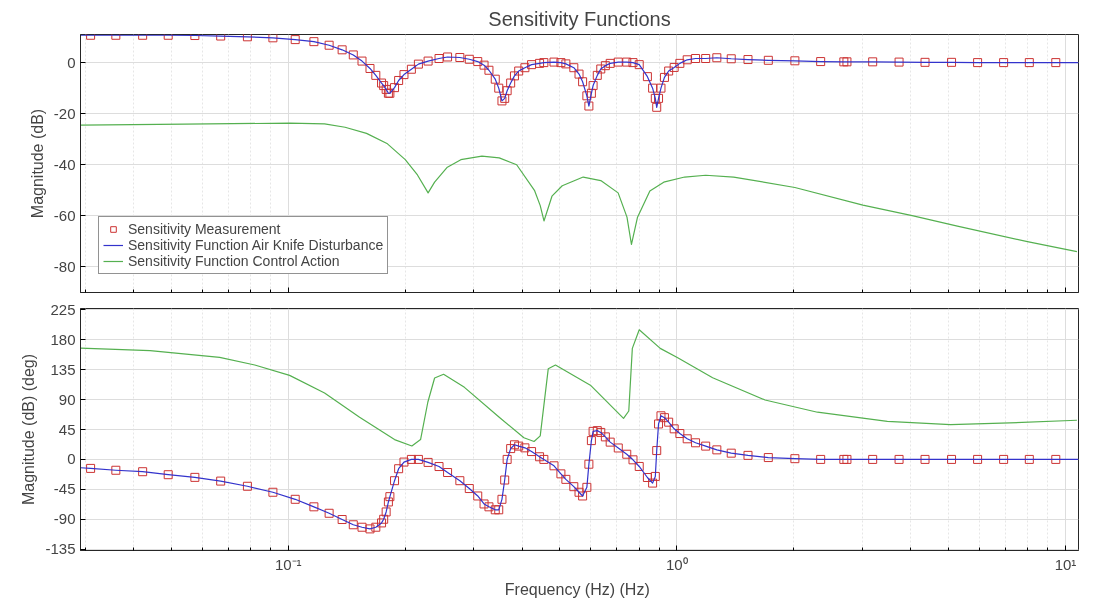  I want to click on y-tick-label: 225, so click(63, 309).